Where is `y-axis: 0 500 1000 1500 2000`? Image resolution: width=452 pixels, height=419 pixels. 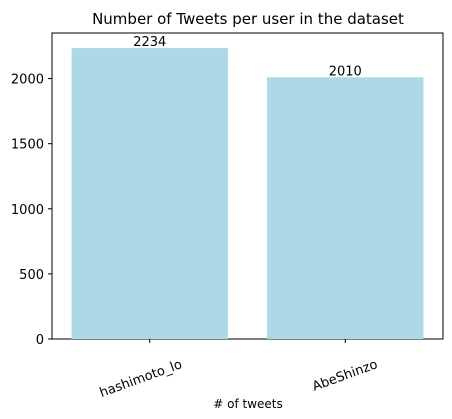
y-axis: 0 500 1000 1500 2000 is located at coordinates (31, 210).